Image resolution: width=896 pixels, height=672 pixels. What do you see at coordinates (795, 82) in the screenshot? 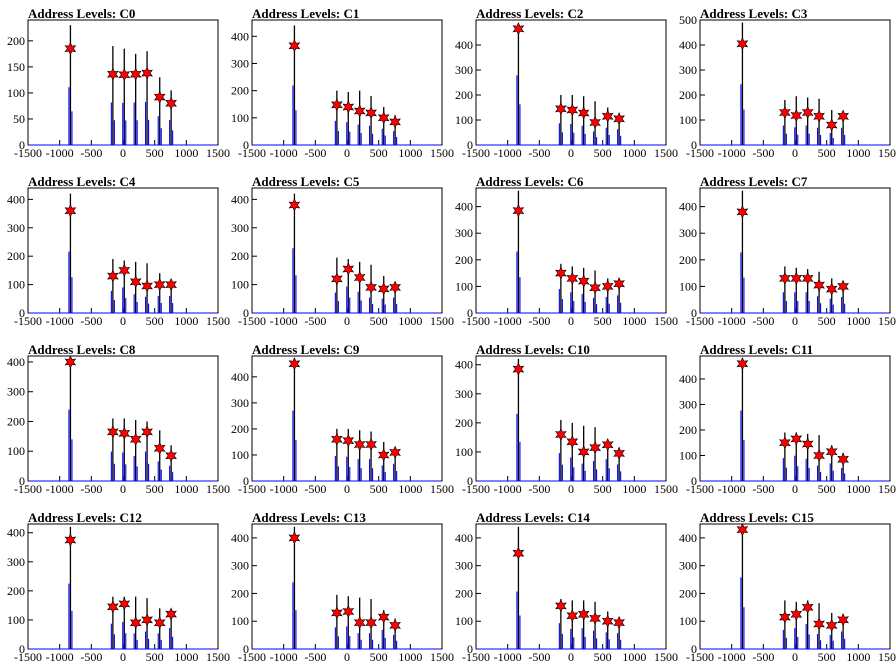
I see `plot-frame` at bounding box center [795, 82].